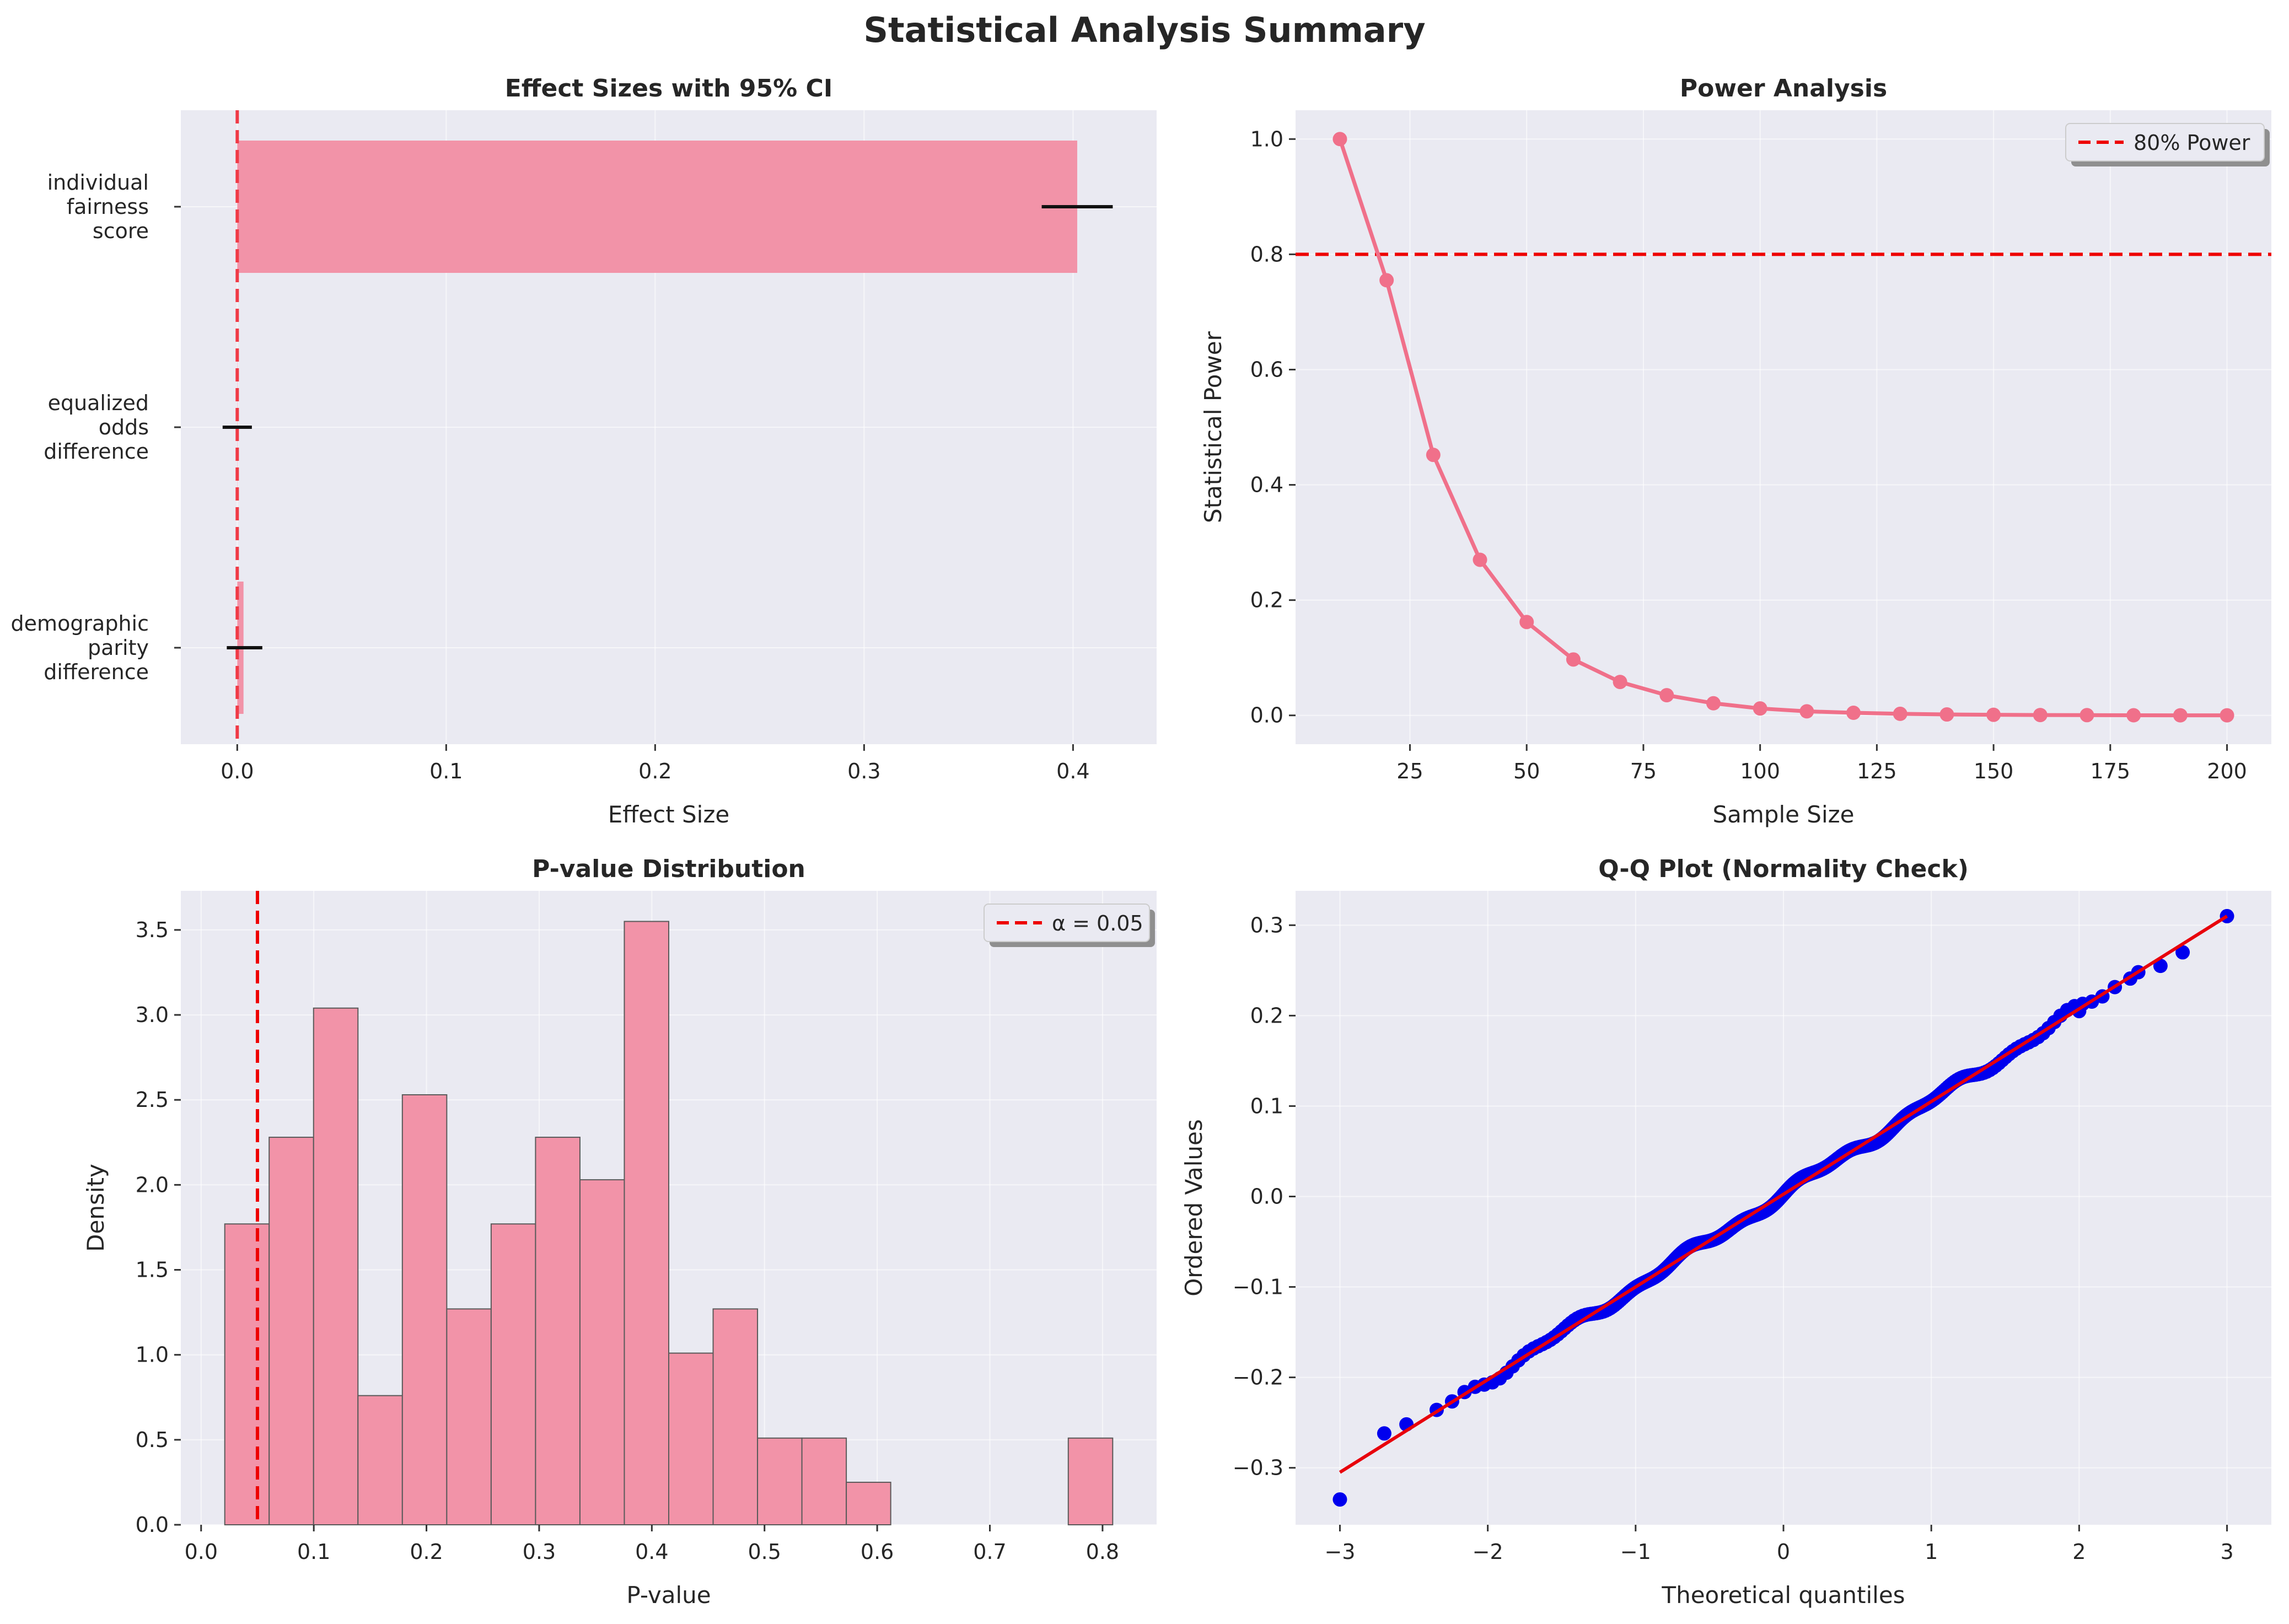 This screenshot has height=1624, width=2289. I want to click on pvalue-bars, so click(669, 1224).